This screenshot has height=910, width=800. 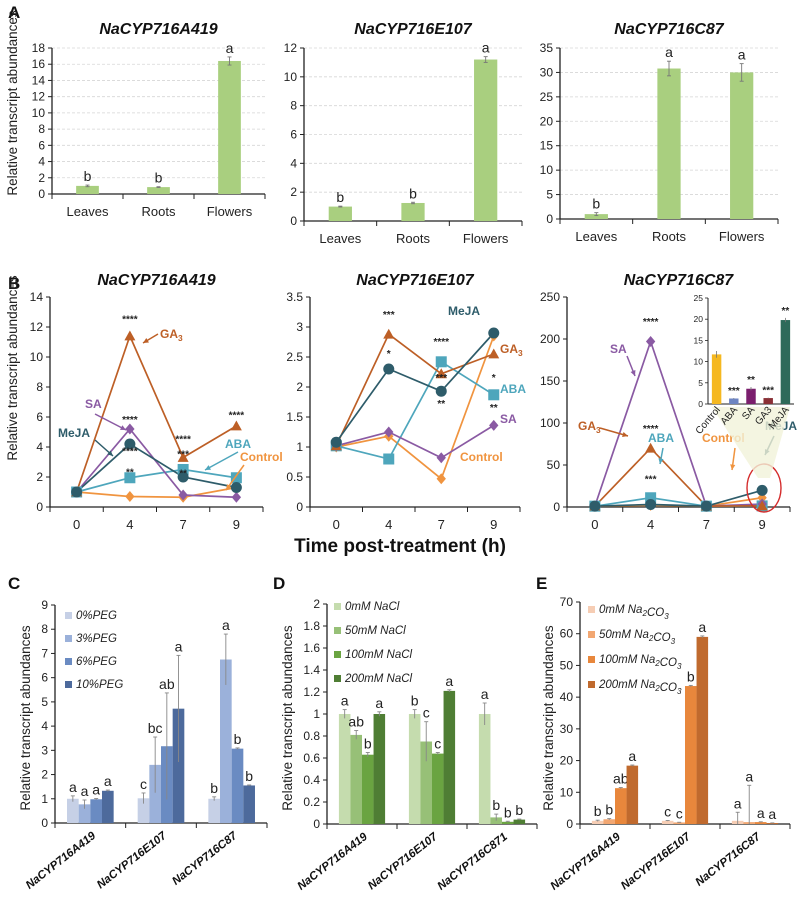 What do you see at coordinates (41, 162) in the screenshot?
I see `y-tick-label: 4` at bounding box center [41, 162].